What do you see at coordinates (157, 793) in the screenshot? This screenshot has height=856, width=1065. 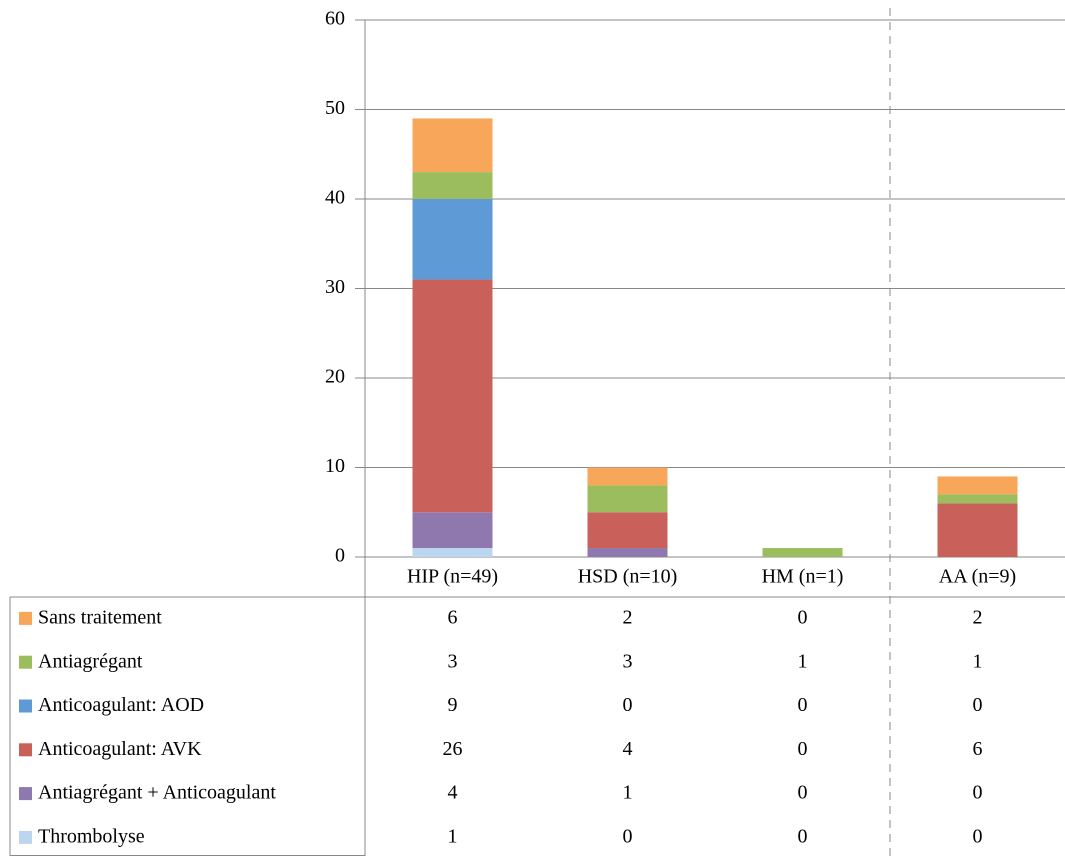 I see `legend-label: Antiagrégant + Anticoagulant` at bounding box center [157, 793].